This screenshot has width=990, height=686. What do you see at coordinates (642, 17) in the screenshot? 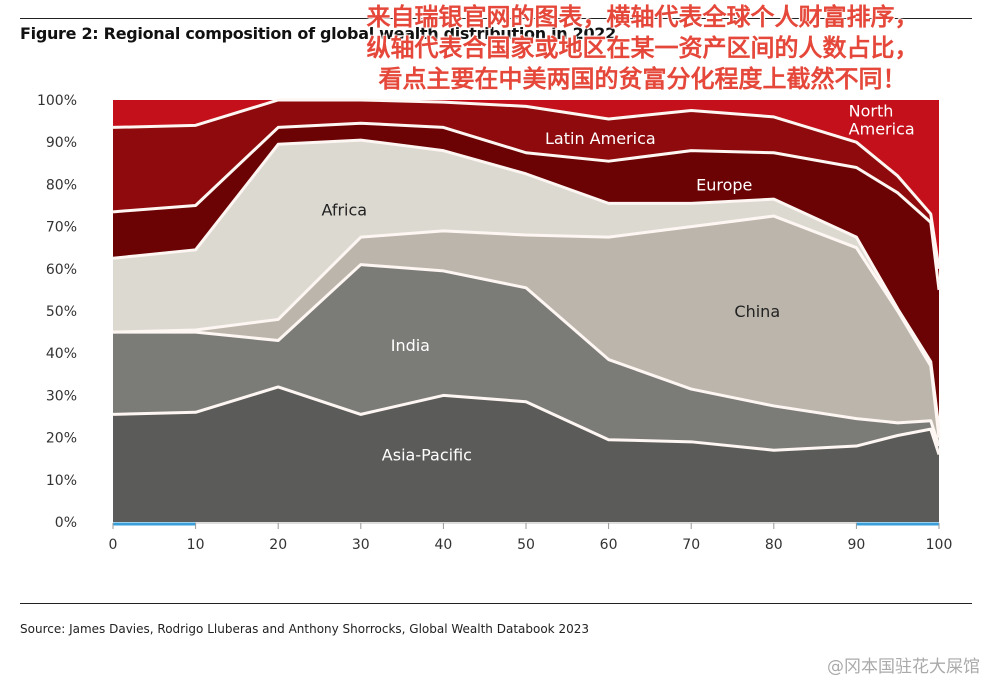
I see `overlay-line: 来自瑞银官网的图表，横轴代表全球个人财富排序，` at bounding box center [642, 17].